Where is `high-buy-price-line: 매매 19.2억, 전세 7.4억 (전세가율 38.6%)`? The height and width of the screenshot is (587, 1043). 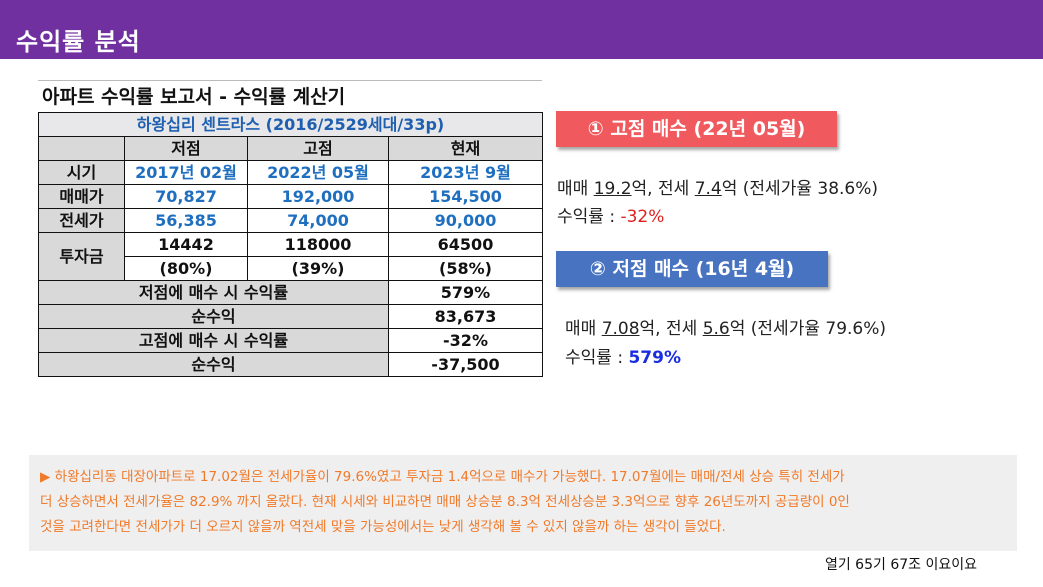 high-buy-price-line: 매매 19.2억, 전세 7.4억 (전세가율 38.6%) is located at coordinates (717, 186).